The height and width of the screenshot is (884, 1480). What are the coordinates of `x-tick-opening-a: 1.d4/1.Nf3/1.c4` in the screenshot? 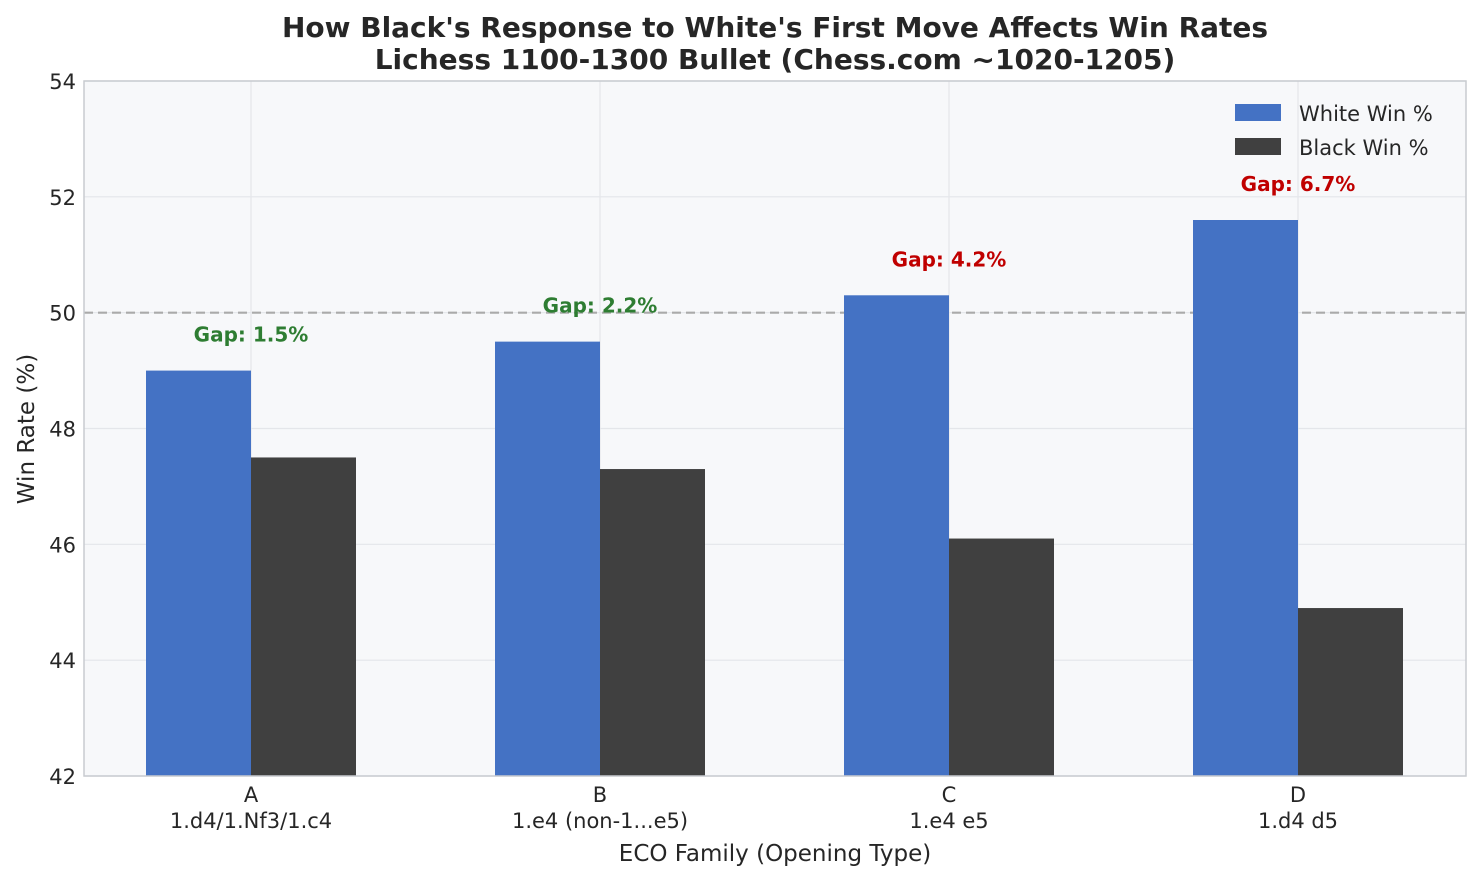 It's located at (251, 821).